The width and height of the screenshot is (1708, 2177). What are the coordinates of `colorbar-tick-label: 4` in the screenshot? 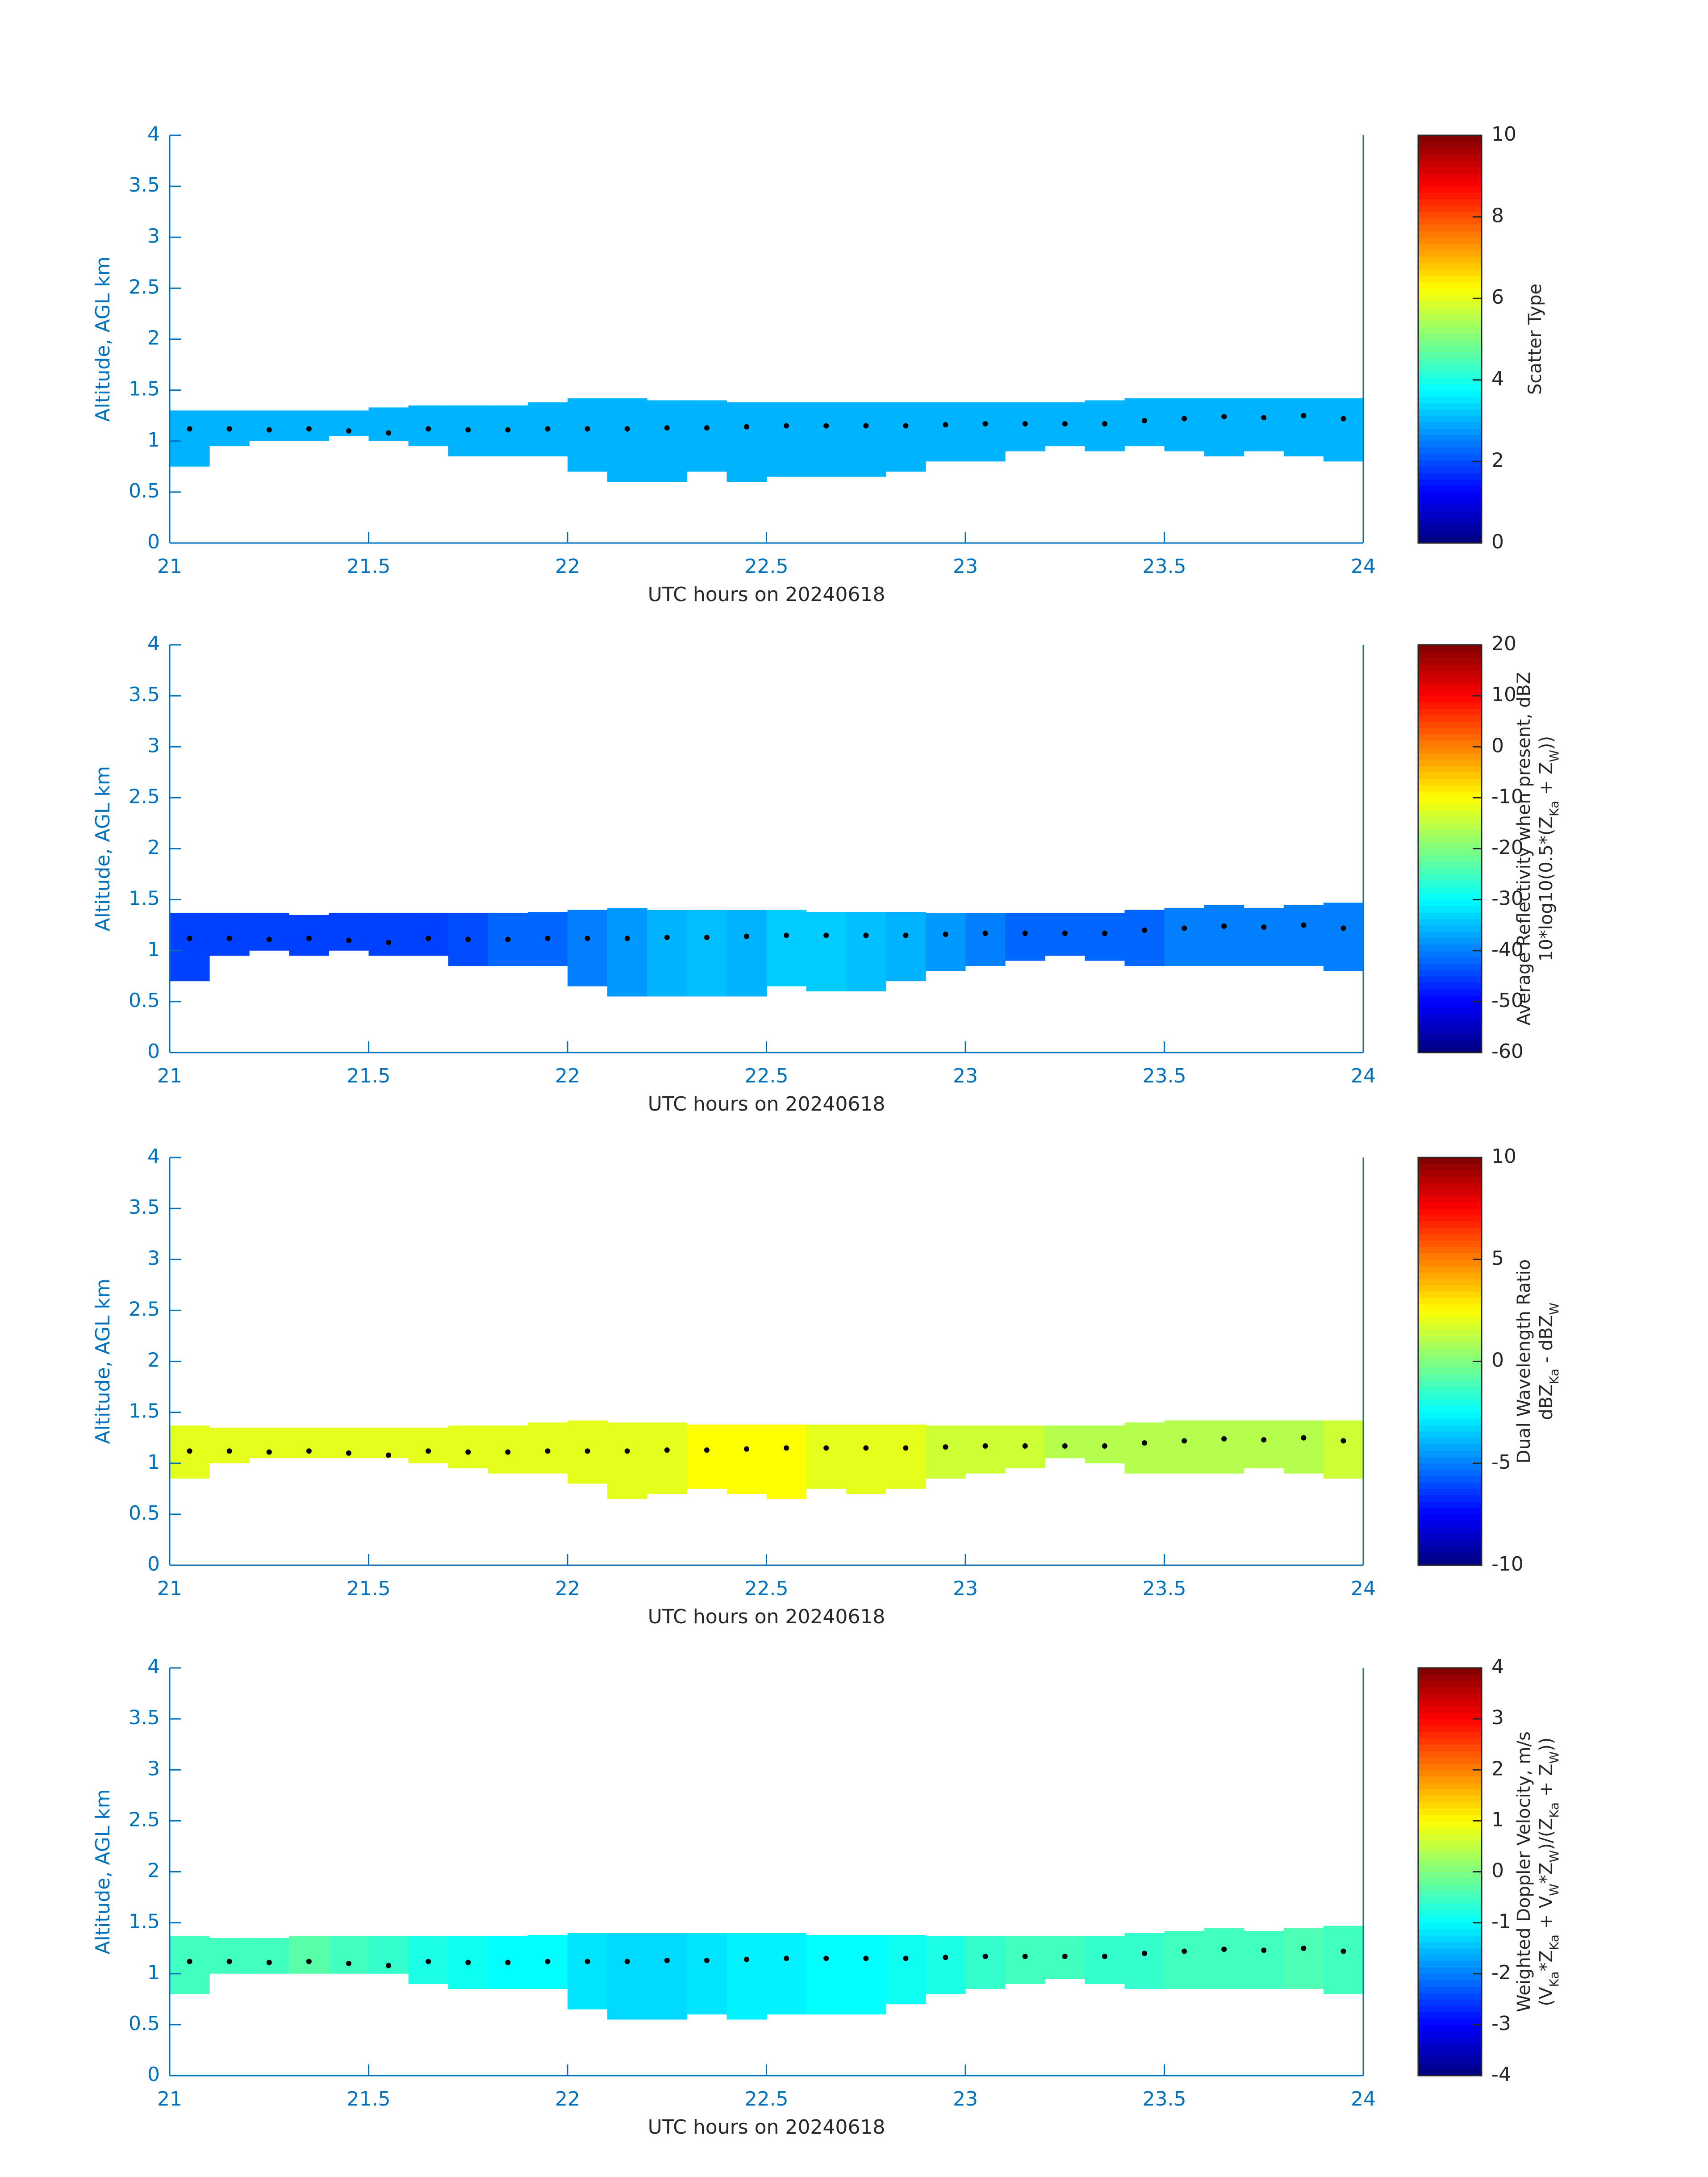 It's located at (1497, 379).